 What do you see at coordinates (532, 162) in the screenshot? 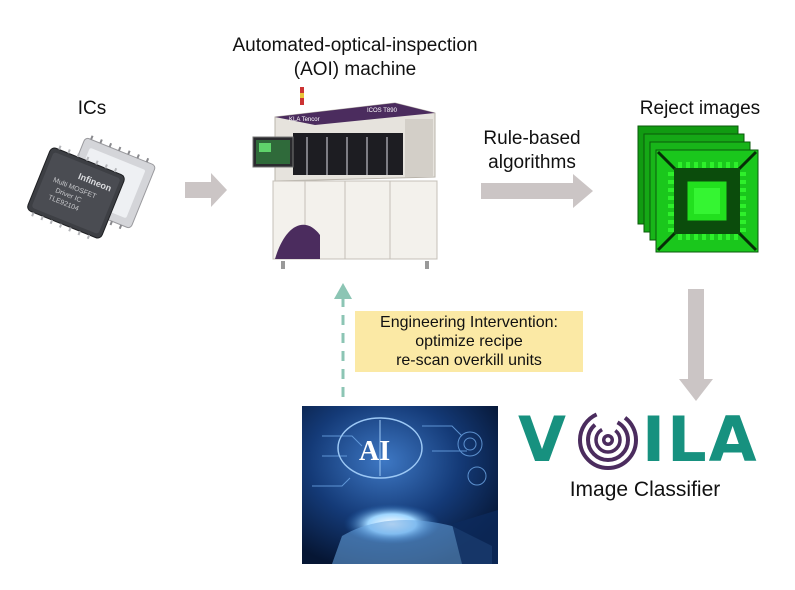
I see `rule-based-label-line2: algorithms` at bounding box center [532, 162].